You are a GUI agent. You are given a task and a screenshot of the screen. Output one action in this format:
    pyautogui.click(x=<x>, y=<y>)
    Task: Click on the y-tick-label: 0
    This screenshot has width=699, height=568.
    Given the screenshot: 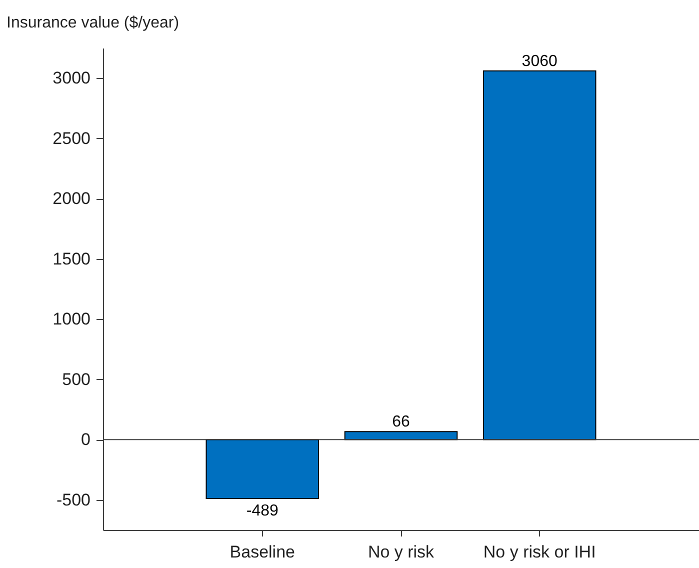 What is the action you would take?
    pyautogui.click(x=85, y=440)
    